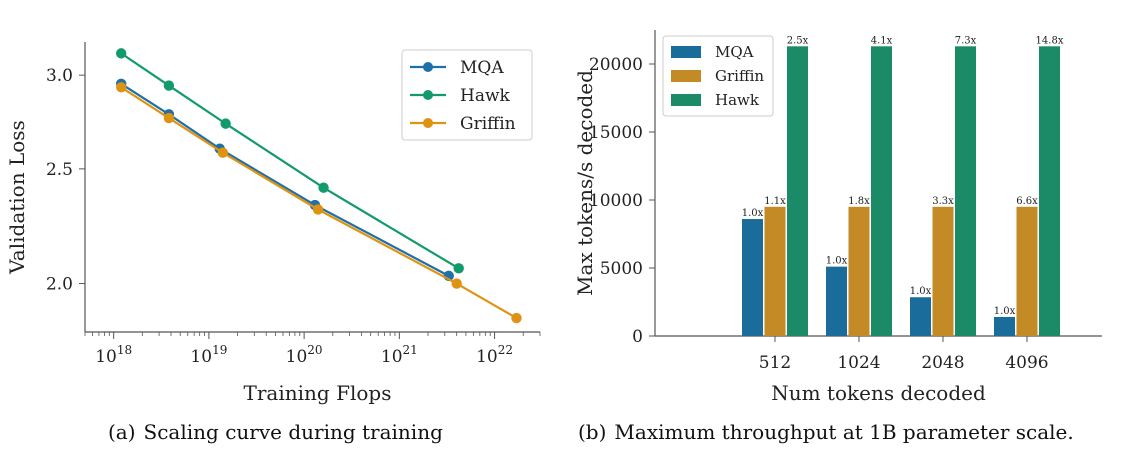 This screenshot has height=468, width=1134. Describe the element at coordinates (290, 161) in the screenshot. I see `chart-a-series-hawk` at that location.